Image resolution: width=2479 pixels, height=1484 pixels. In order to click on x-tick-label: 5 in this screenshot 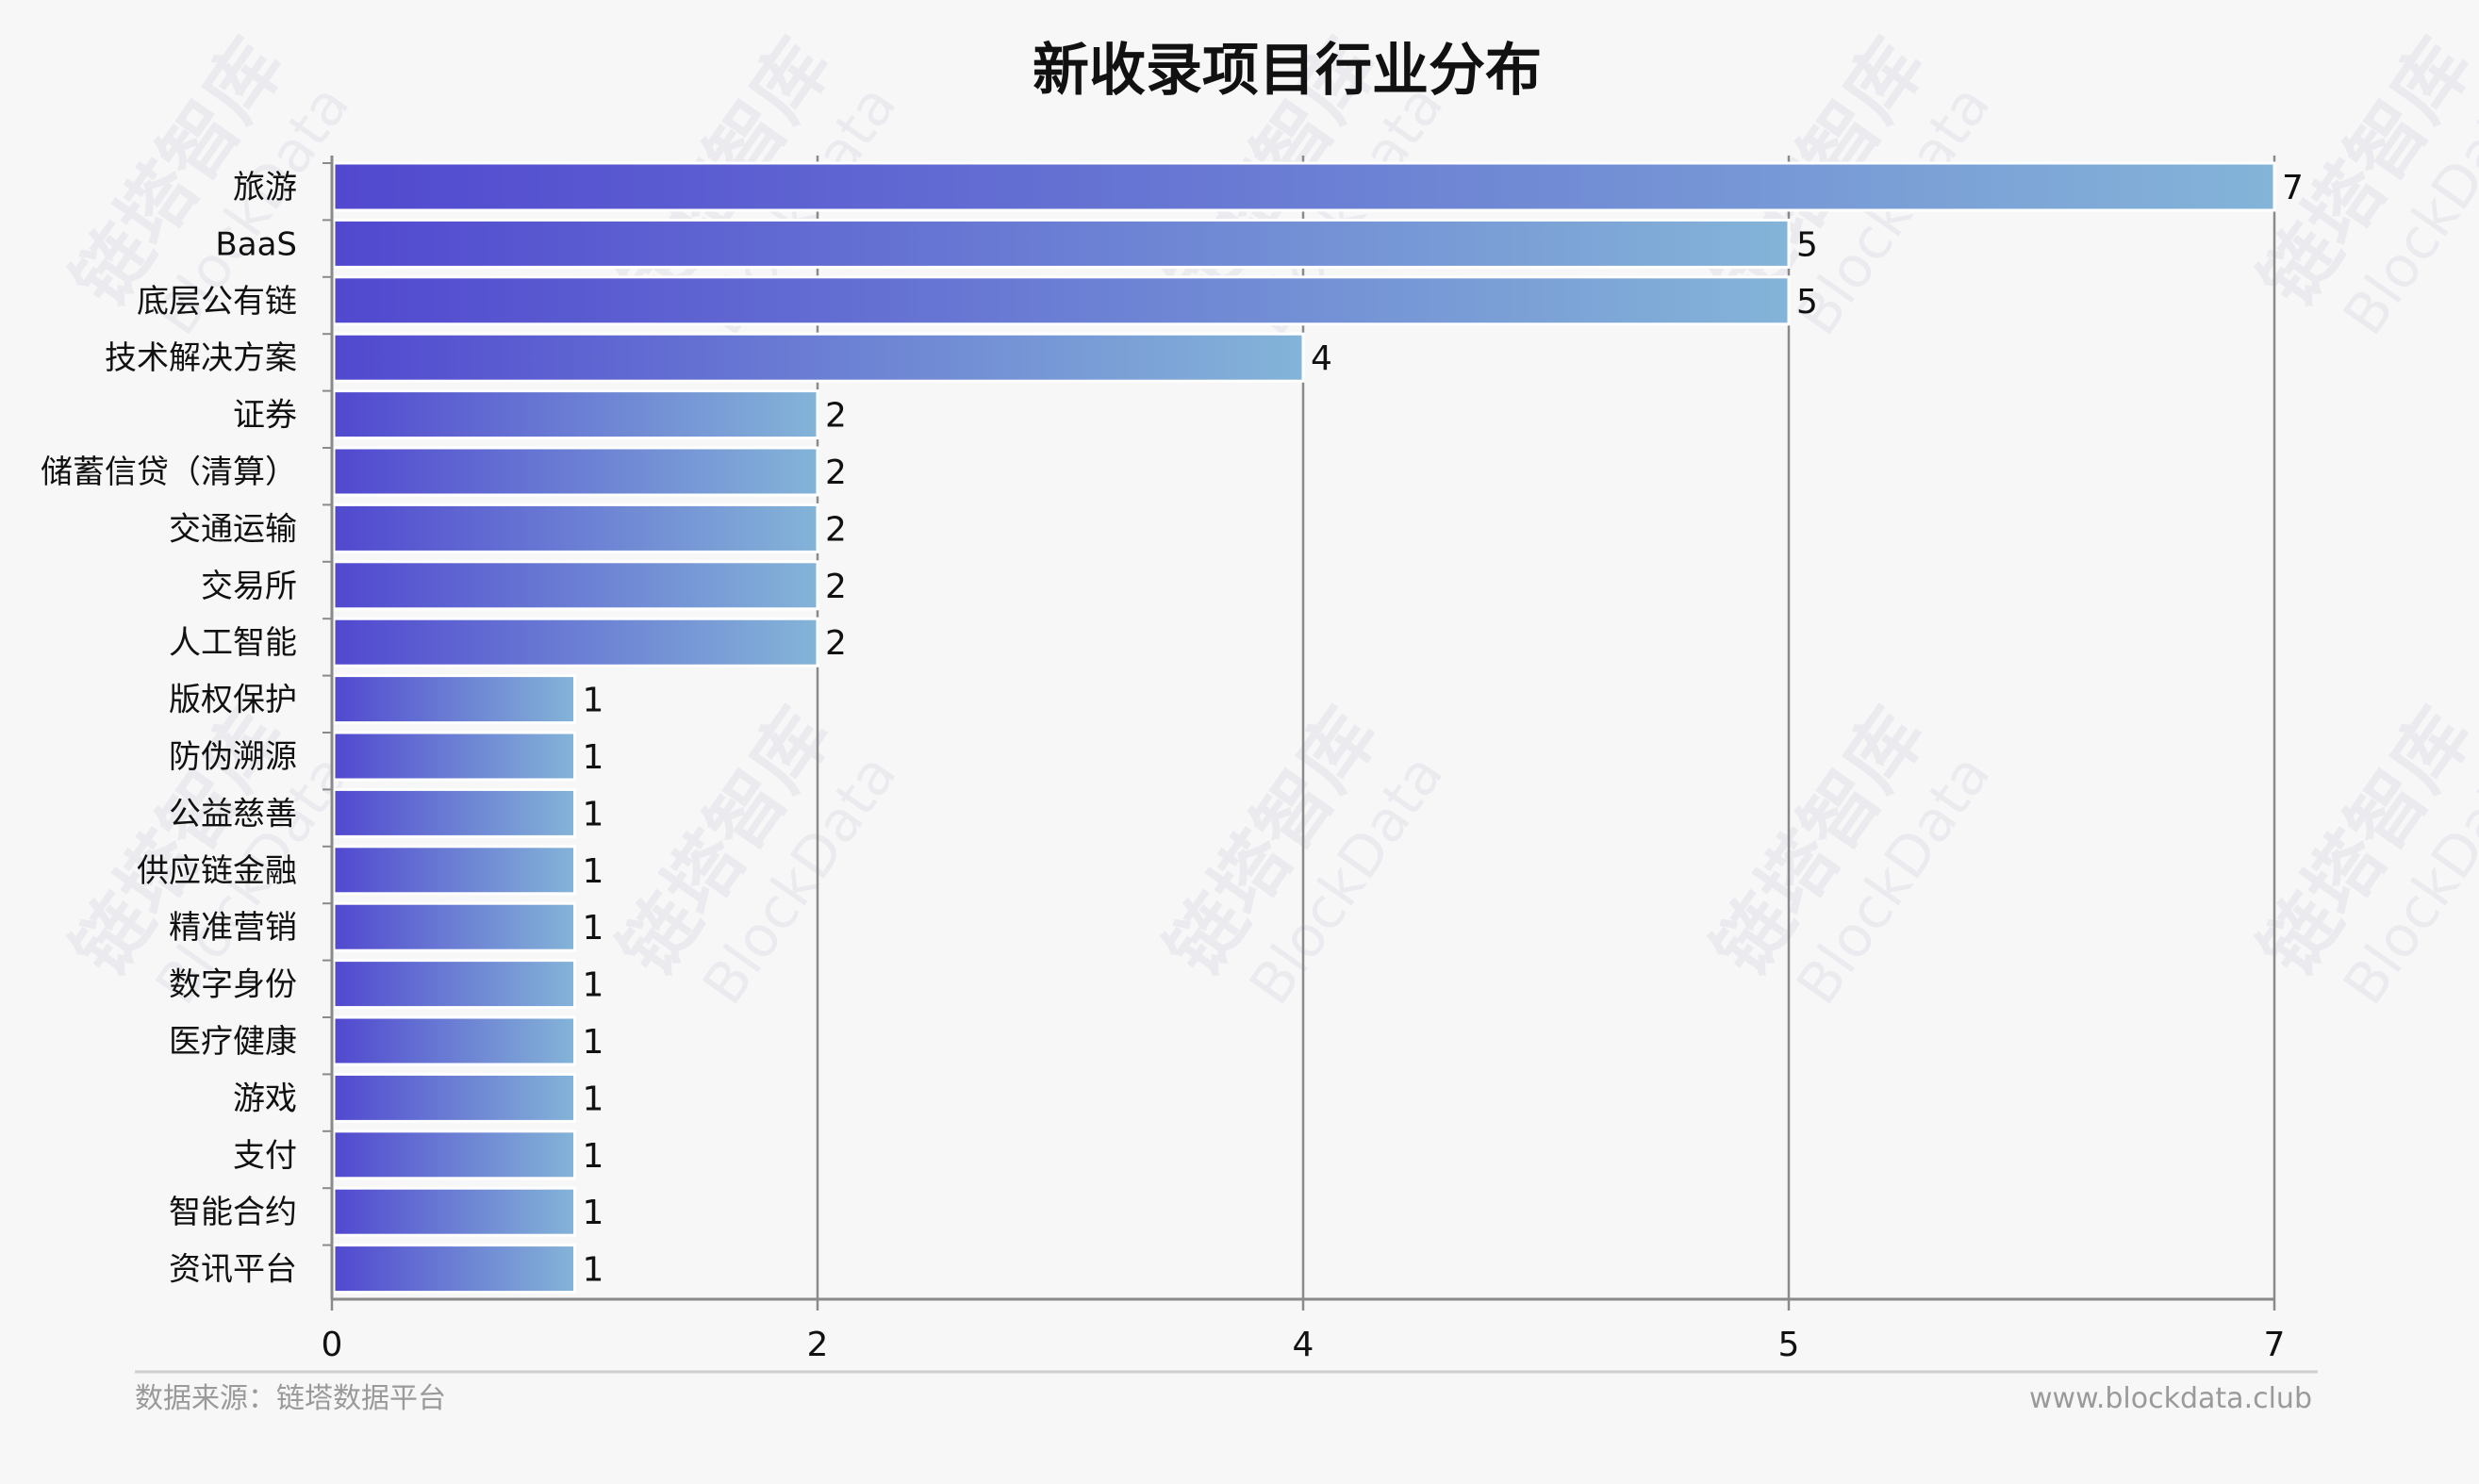, I will do `click(1789, 1345)`.